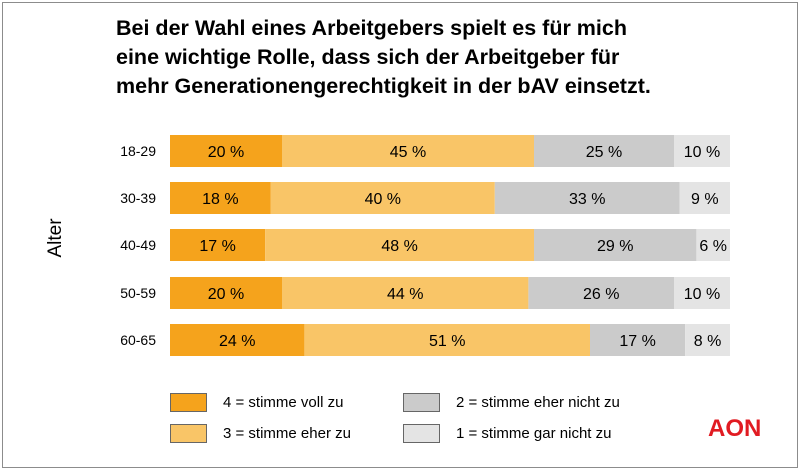 The width and height of the screenshot is (802, 472). I want to click on legend-label-s4: 4 = stimme voll zu, so click(283, 402).